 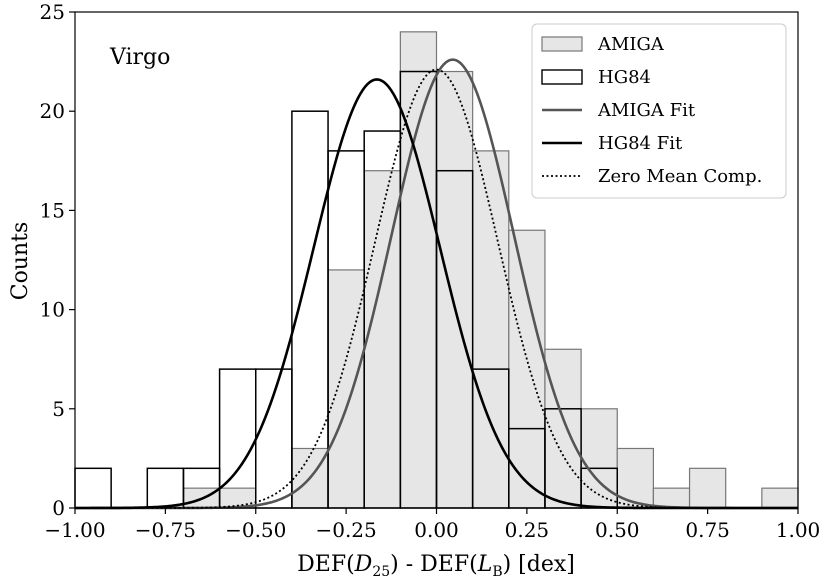 What do you see at coordinates (646, 110) in the screenshot?
I see `legend-label-amiga-fit: AMIGA Fit` at bounding box center [646, 110].